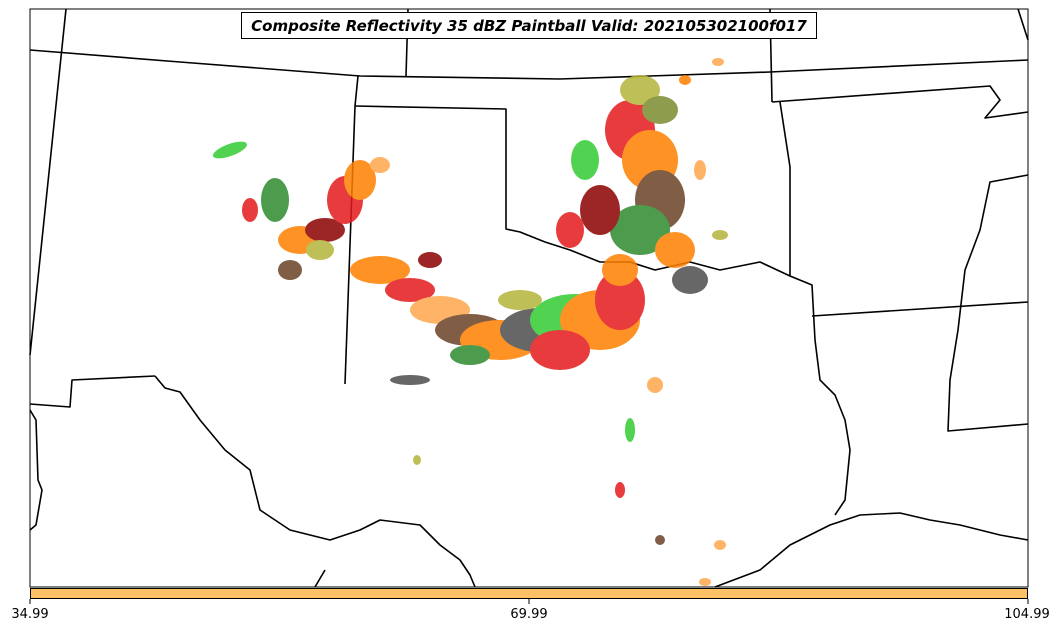 The image size is (1062, 633). Describe the element at coordinates (871, 550) in the screenshot. I see `texas-coast` at that location.